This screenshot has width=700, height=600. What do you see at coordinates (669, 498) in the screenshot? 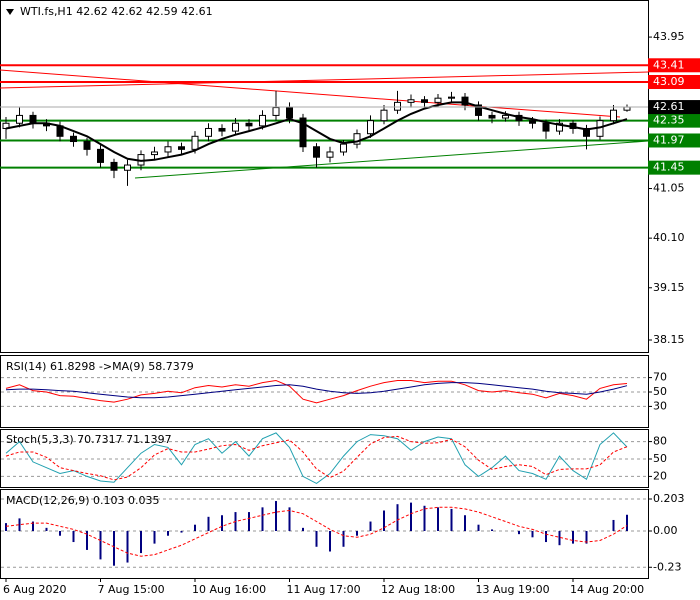
I see `y-tick-label: 0.203` at bounding box center [669, 498].